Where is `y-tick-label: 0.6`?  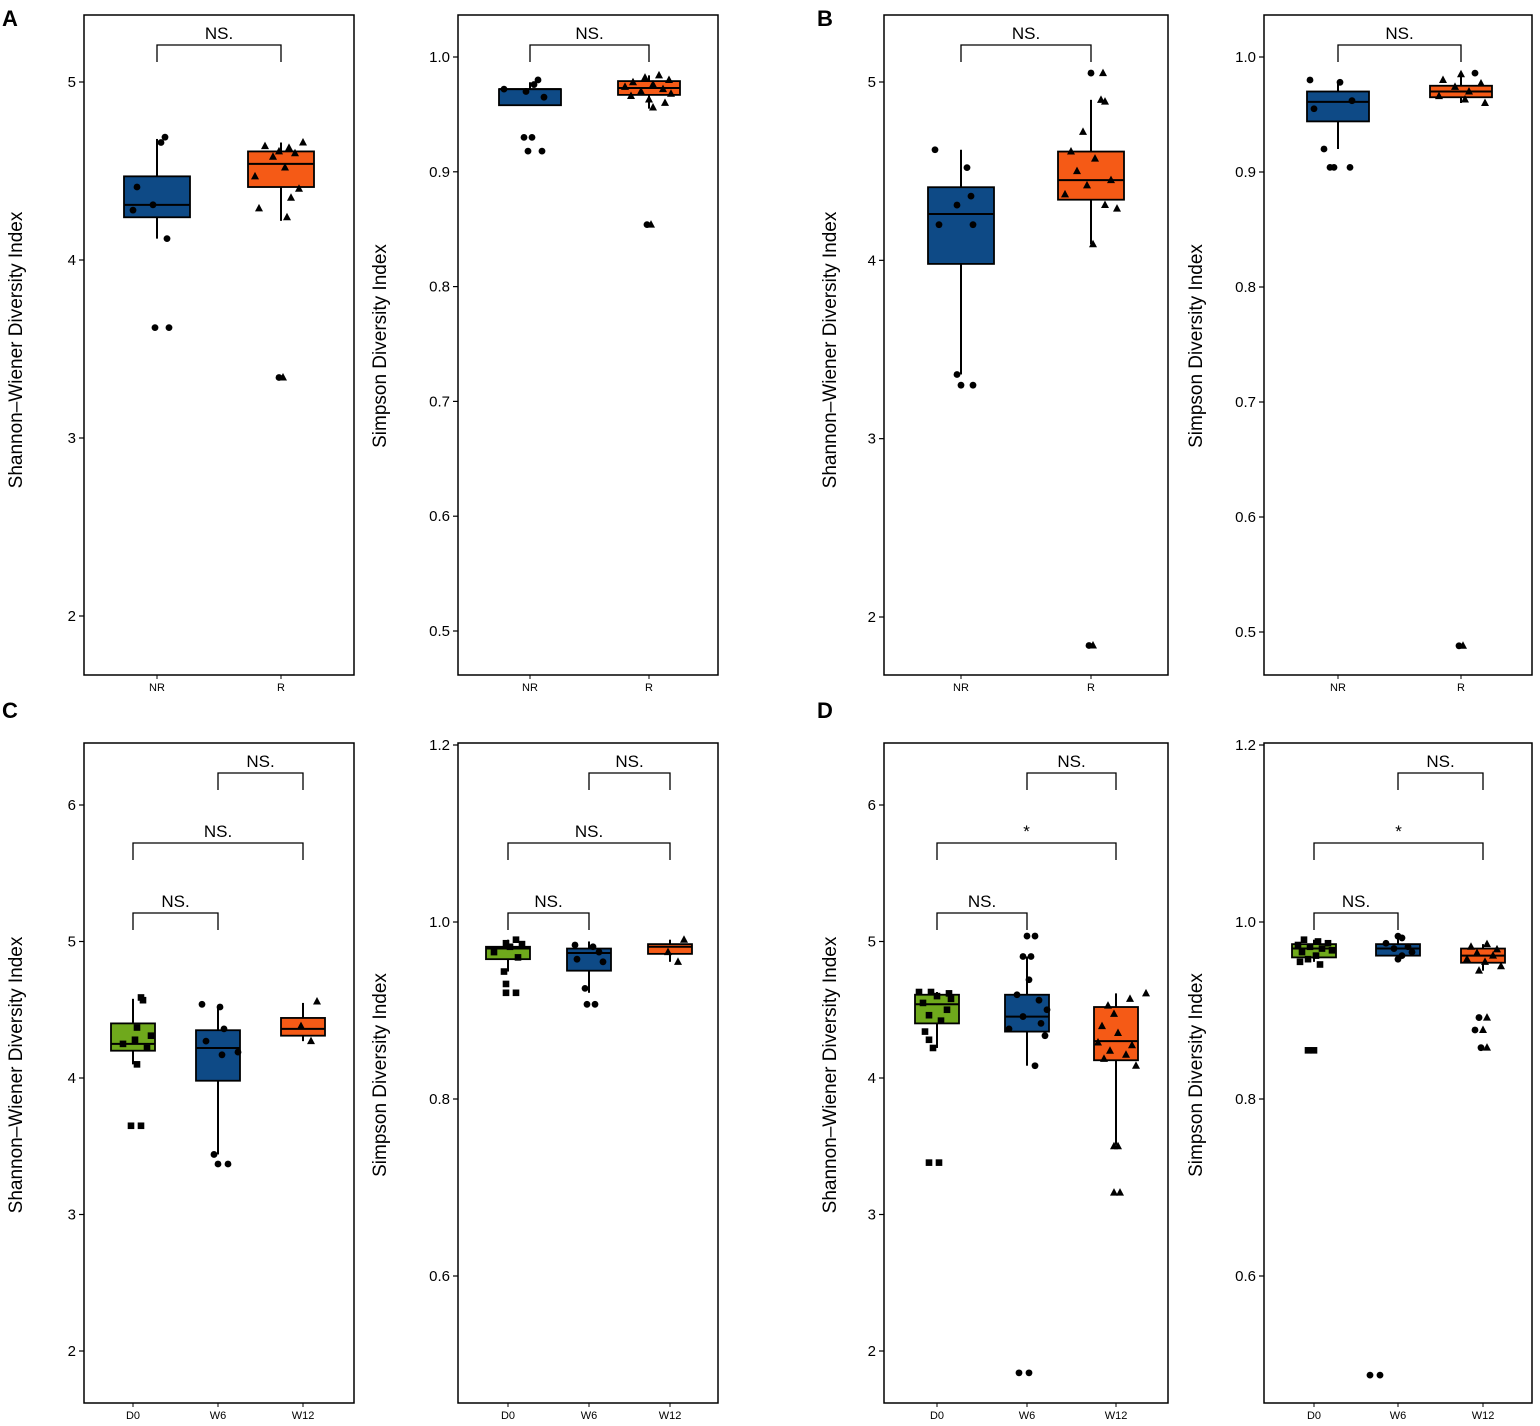
y-tick-label: 0.6 is located at coordinates (439, 1276).